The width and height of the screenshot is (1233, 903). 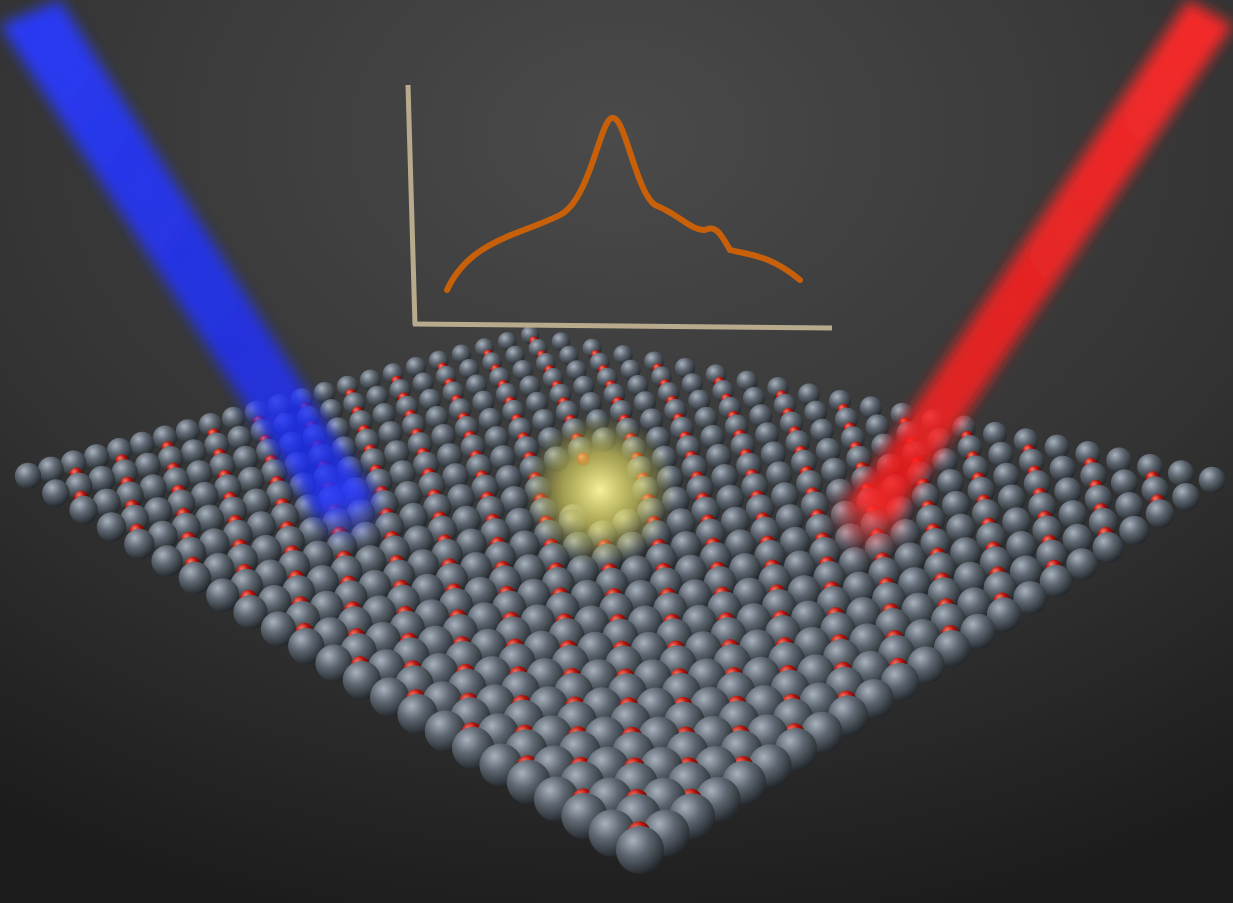 What do you see at coordinates (623, 204) in the screenshot?
I see `spectrum-curve` at bounding box center [623, 204].